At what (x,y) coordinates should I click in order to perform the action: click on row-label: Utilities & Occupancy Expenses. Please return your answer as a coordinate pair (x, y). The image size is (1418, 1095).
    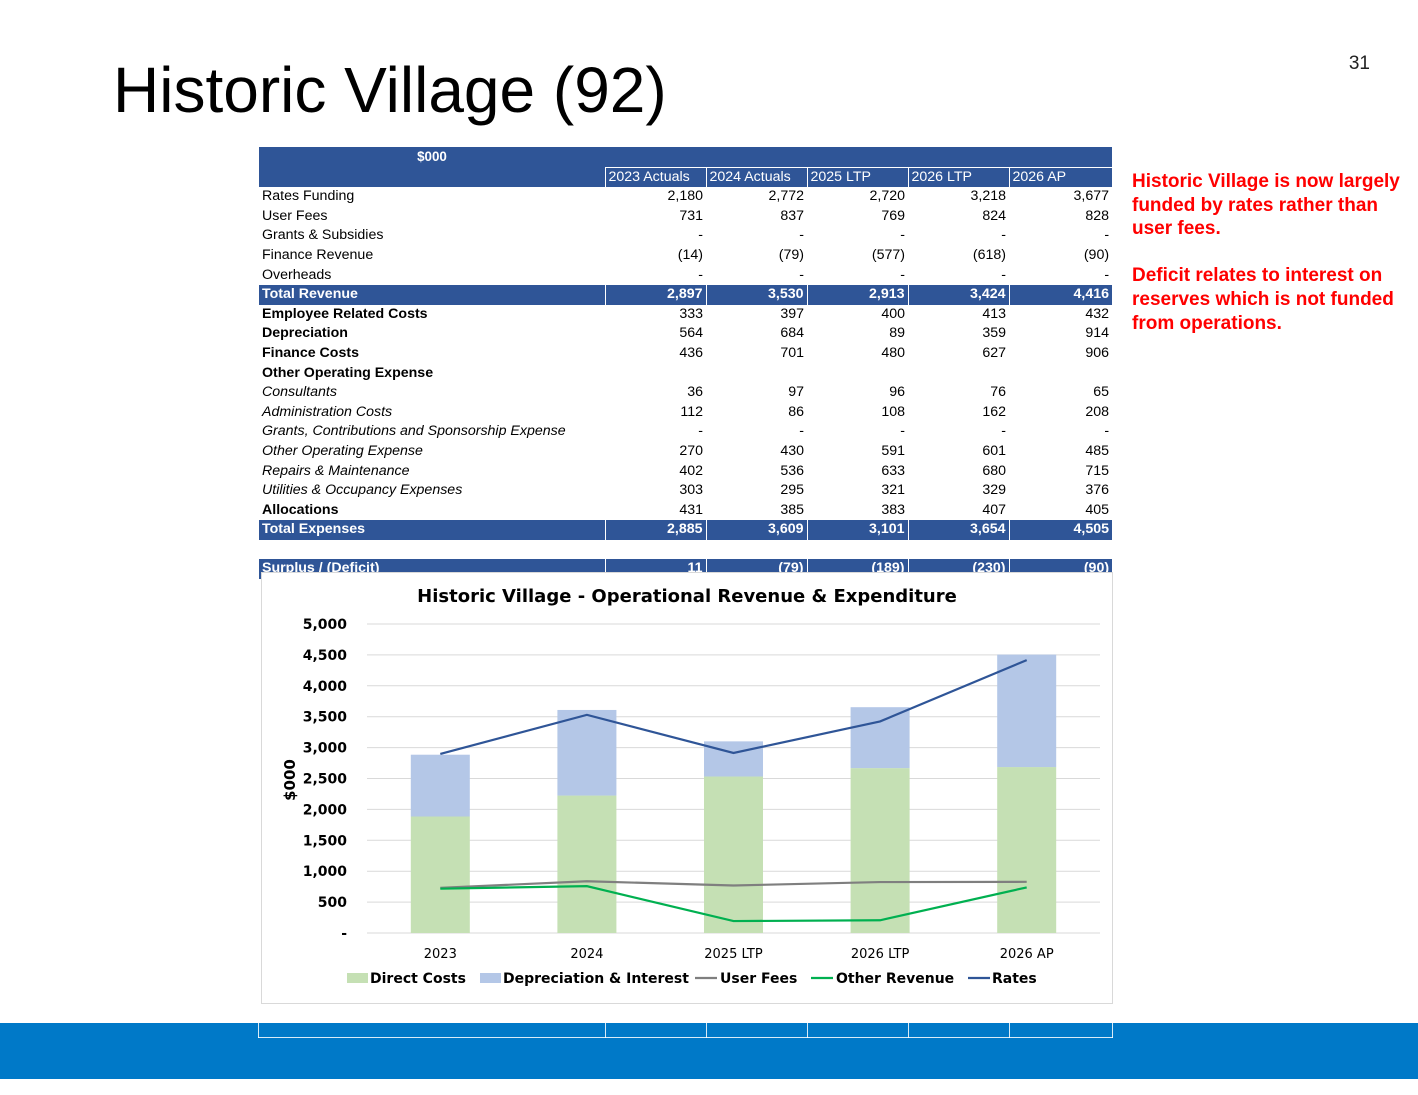
    Looking at the image, I should click on (362, 490).